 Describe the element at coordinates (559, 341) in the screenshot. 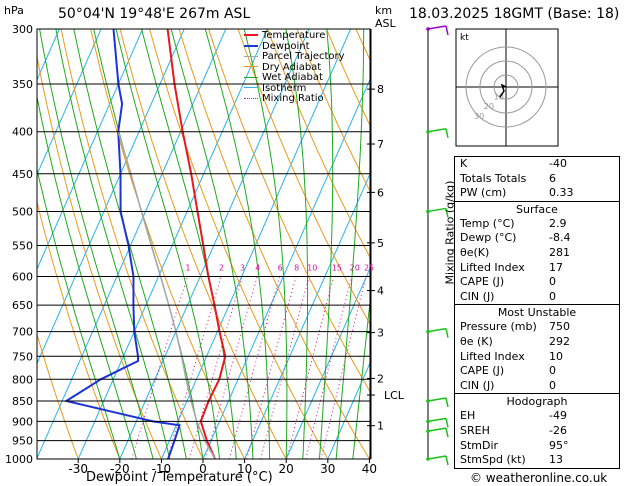

I see `index-value: 292` at that location.